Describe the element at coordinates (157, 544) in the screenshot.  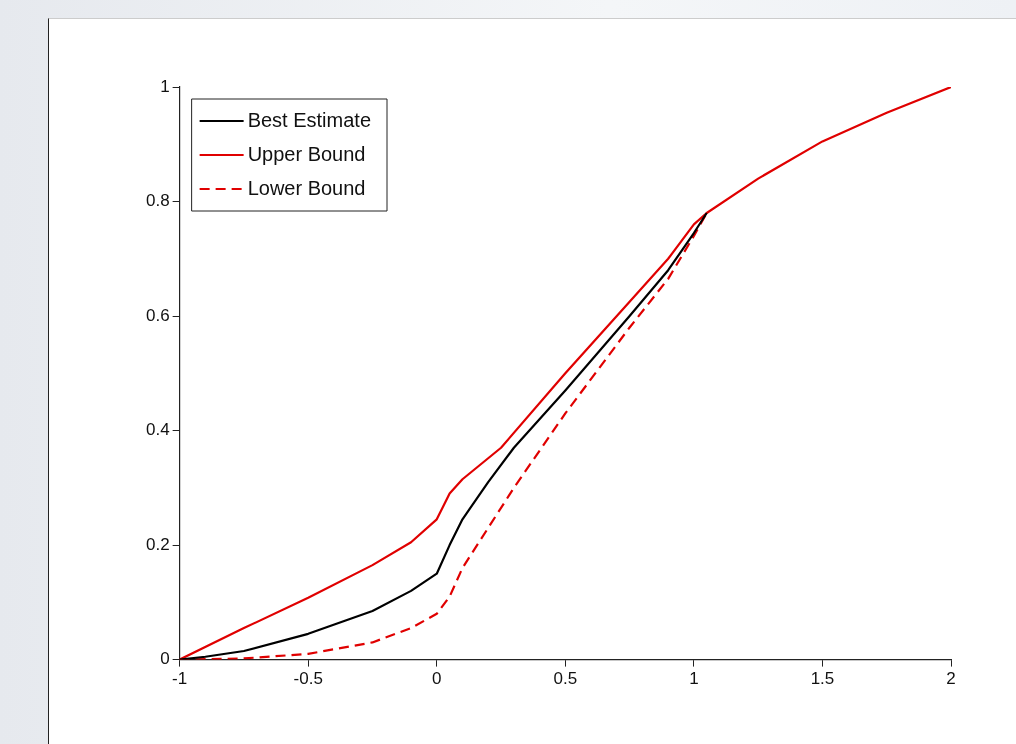
I see `y-tick-label: 0.2` at that location.